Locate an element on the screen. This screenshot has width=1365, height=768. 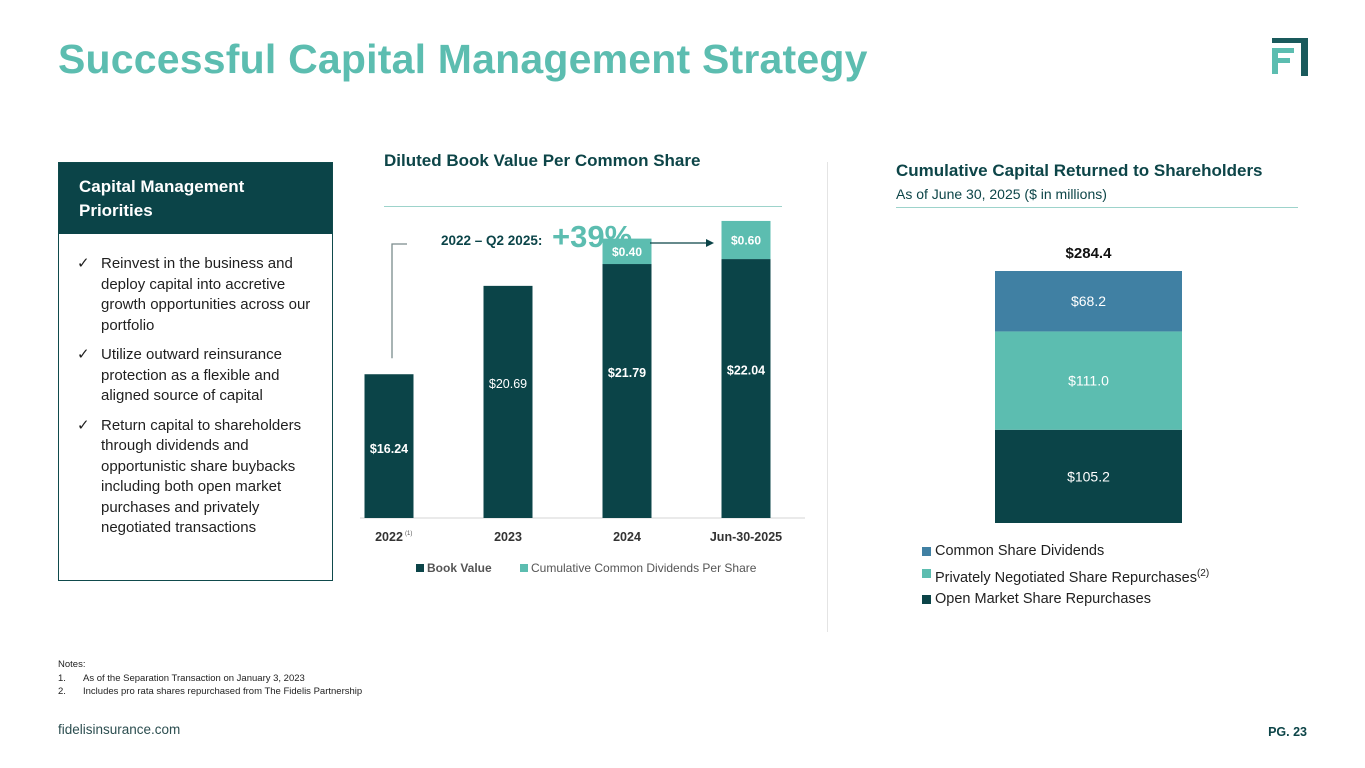
annotation-value: +39% is located at coordinates (592, 236).